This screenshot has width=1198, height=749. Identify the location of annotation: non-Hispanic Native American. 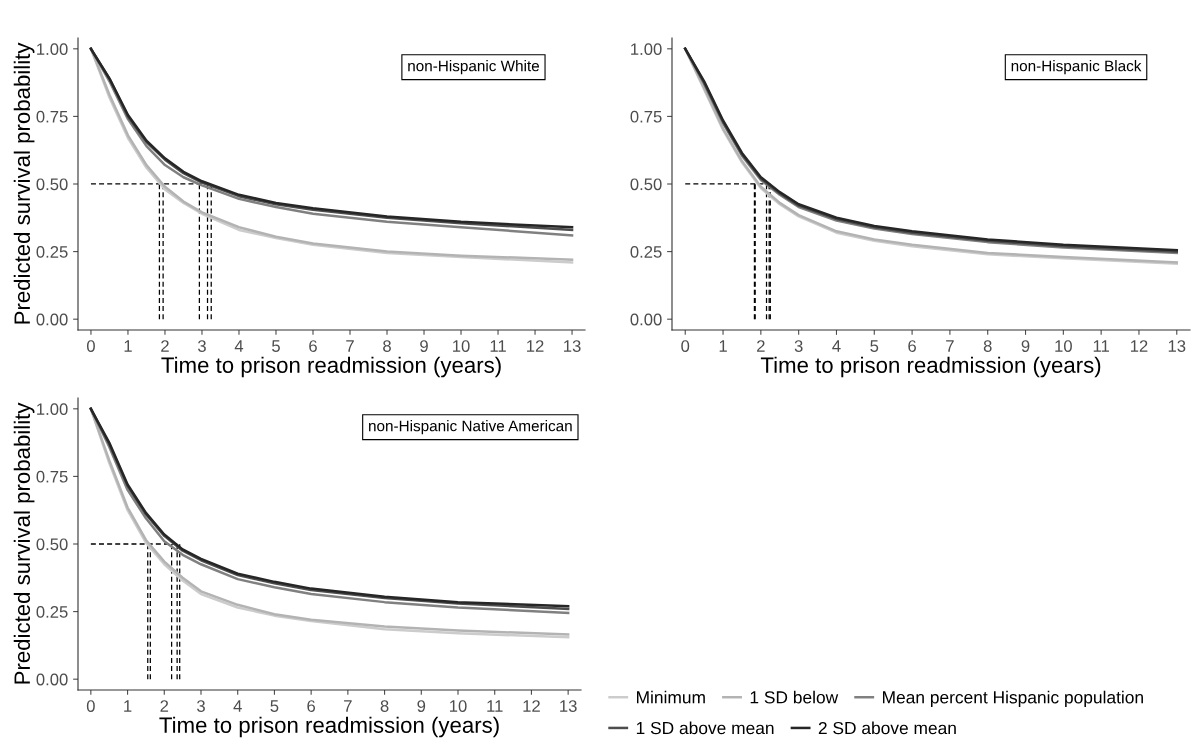
(470, 427).